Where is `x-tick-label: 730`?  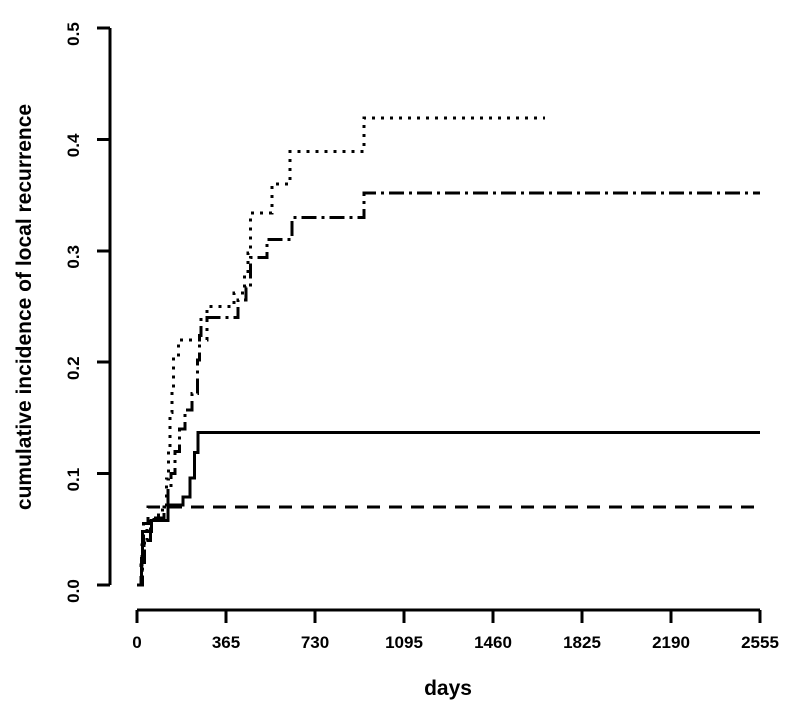
x-tick-label: 730 is located at coordinates (315, 642).